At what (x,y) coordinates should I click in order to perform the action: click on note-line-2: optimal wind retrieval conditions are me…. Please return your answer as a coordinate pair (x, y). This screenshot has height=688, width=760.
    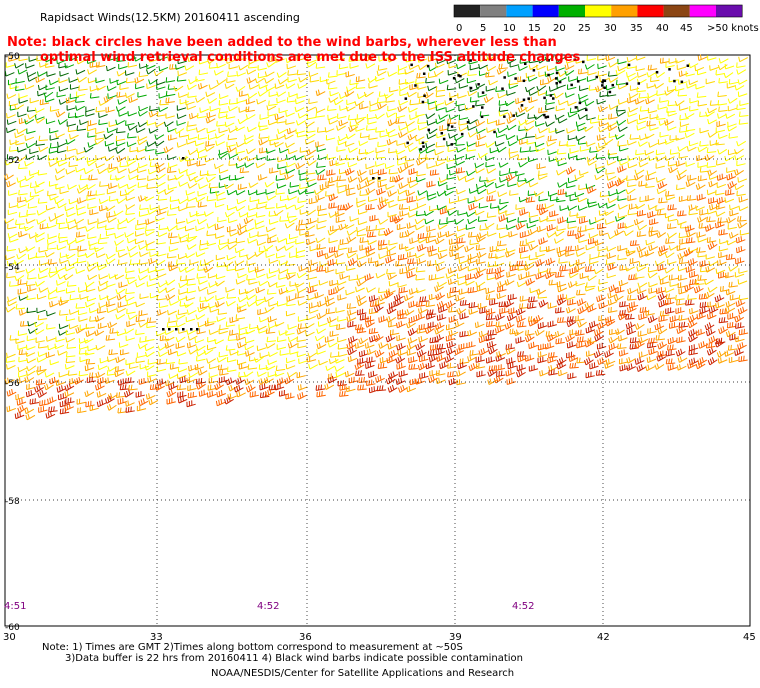
    Looking at the image, I should click on (310, 57).